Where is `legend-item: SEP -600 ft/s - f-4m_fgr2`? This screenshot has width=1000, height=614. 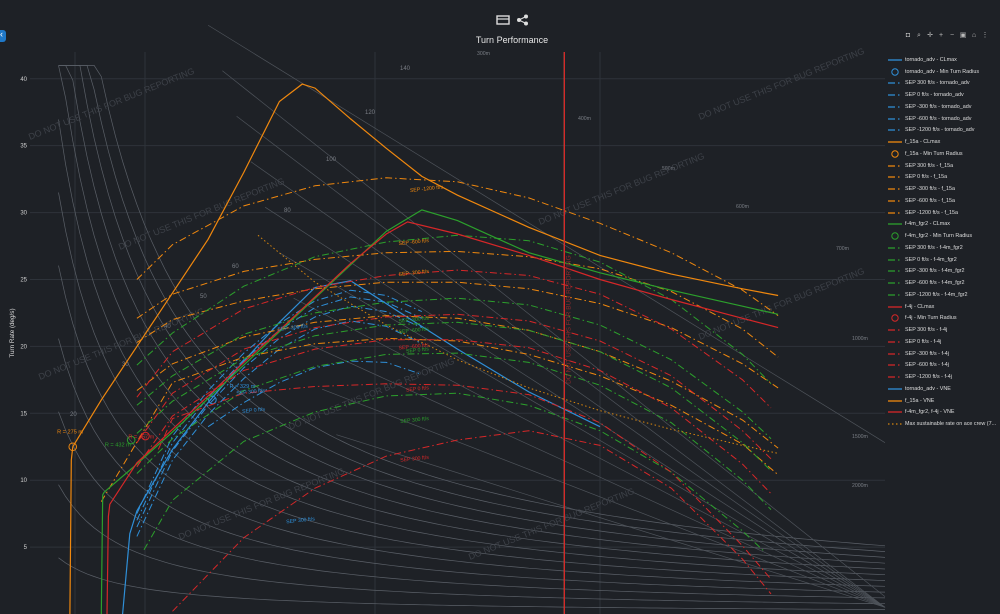 legend-item: SEP -600 ft/s - f-4m_fgr2 is located at coordinates (944, 283).